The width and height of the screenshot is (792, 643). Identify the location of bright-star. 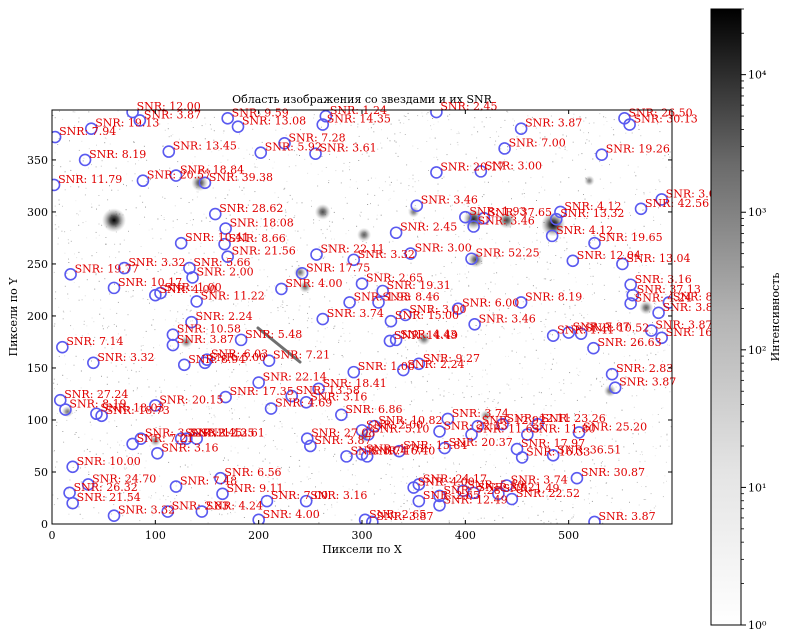
(186, 342).